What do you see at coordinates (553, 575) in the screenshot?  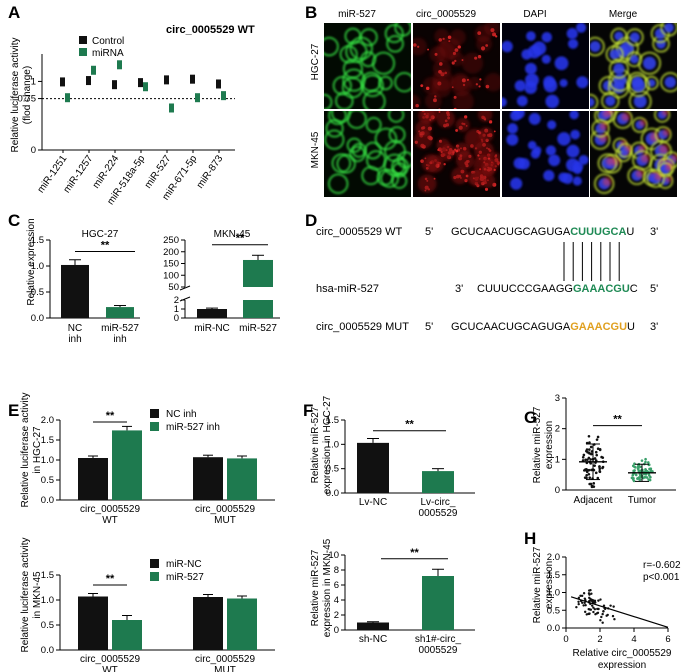 I see `h-y-tick-label: 1.5` at bounding box center [553, 575].